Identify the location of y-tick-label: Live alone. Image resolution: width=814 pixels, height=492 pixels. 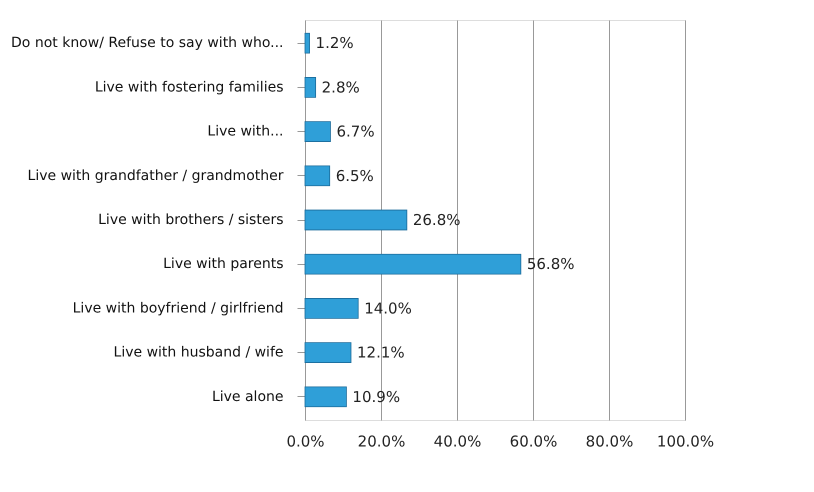
(248, 396).